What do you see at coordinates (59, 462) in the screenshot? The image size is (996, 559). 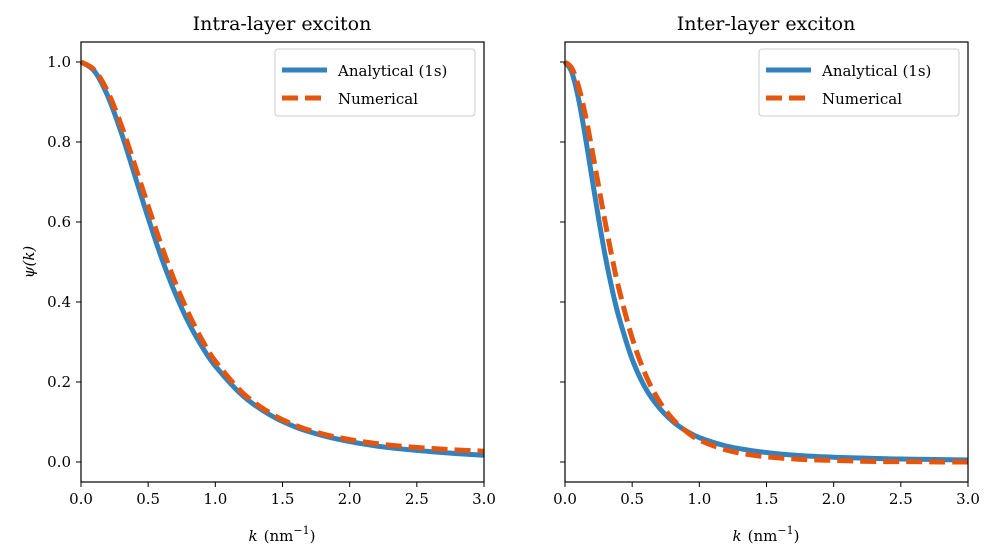 I see `y-tick-label: 0.0` at bounding box center [59, 462].